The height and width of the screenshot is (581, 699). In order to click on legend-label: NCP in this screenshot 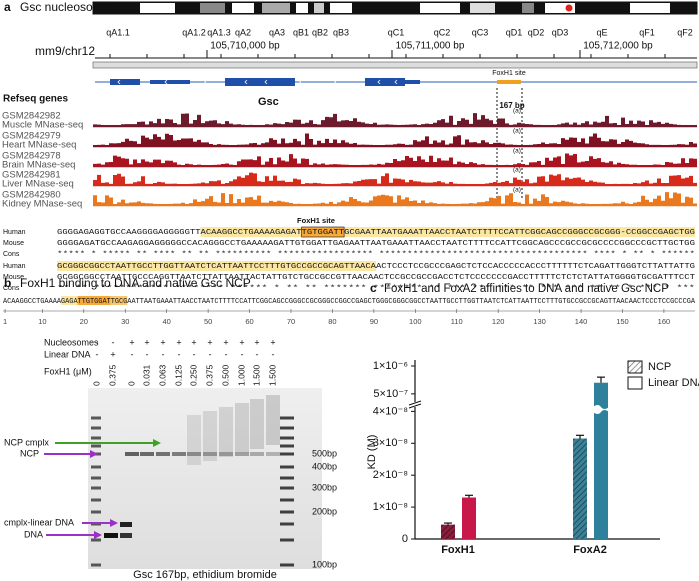, I will do `click(659, 367)`.